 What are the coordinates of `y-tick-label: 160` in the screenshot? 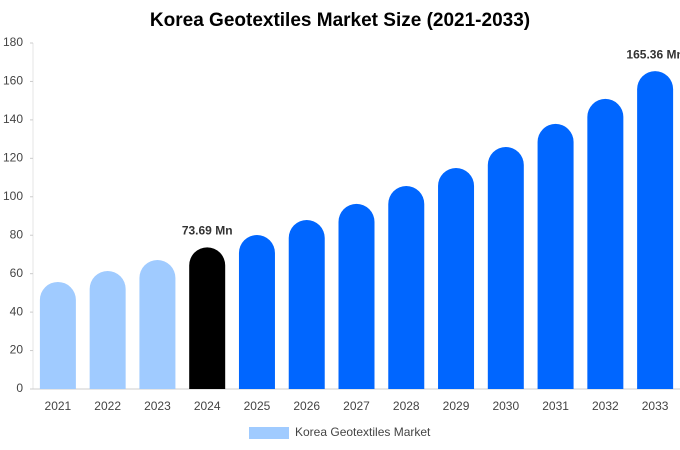 It's located at (13, 81).